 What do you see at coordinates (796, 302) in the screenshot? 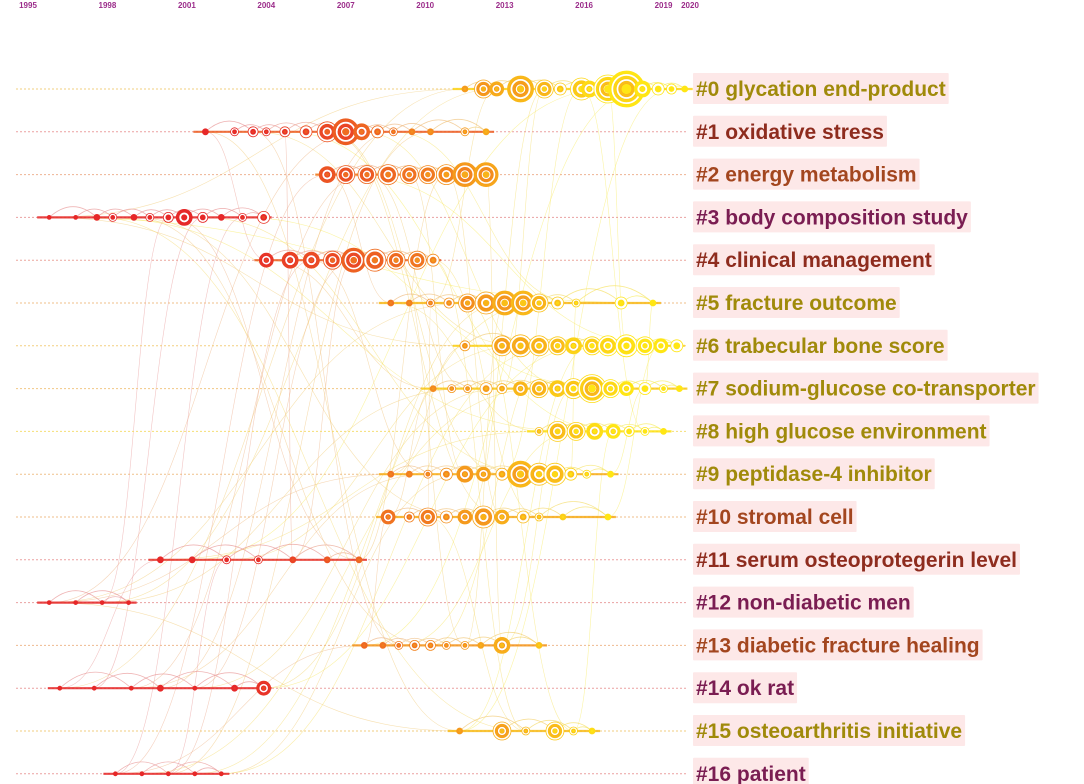
I see `cluster-label-5: #5 fracture outcome` at bounding box center [796, 302].